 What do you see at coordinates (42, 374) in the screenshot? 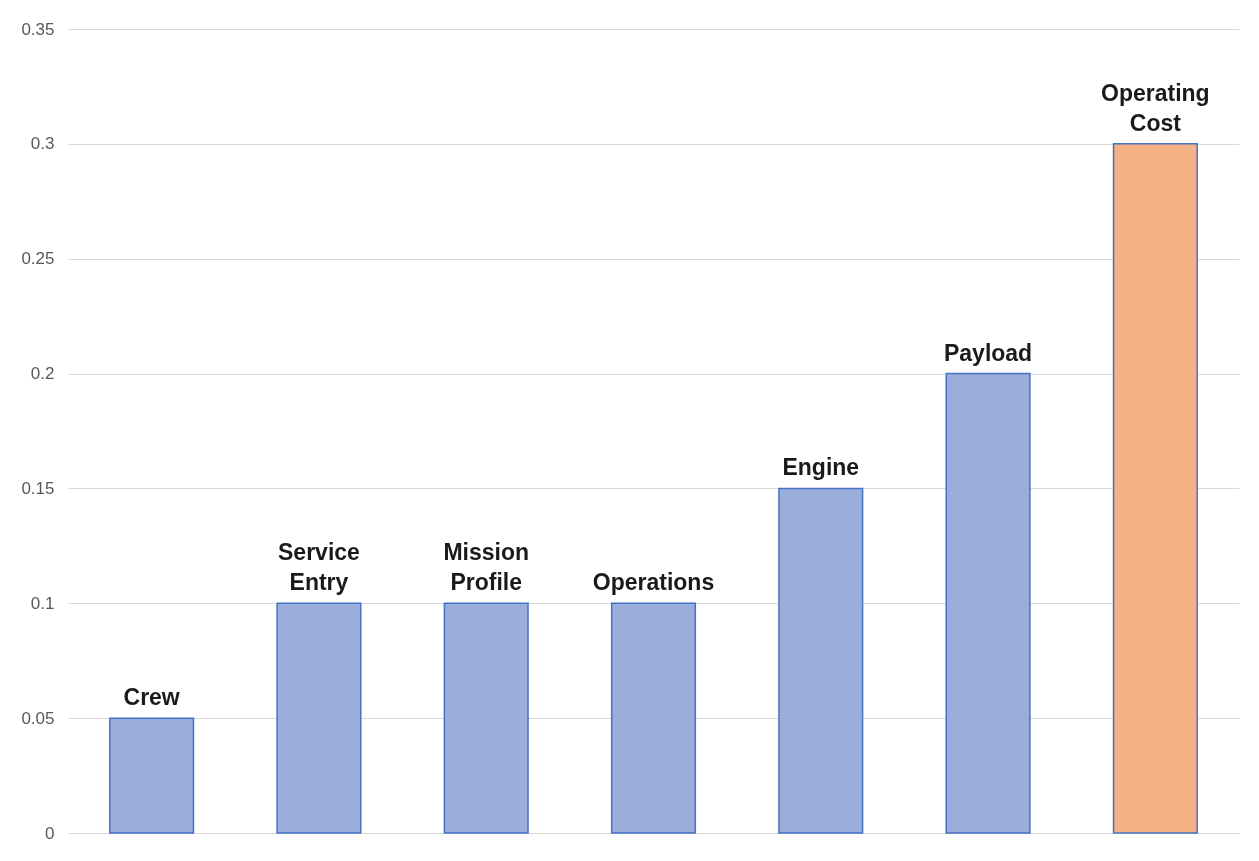
I see `y-tick-label: 0.2` at bounding box center [42, 374].